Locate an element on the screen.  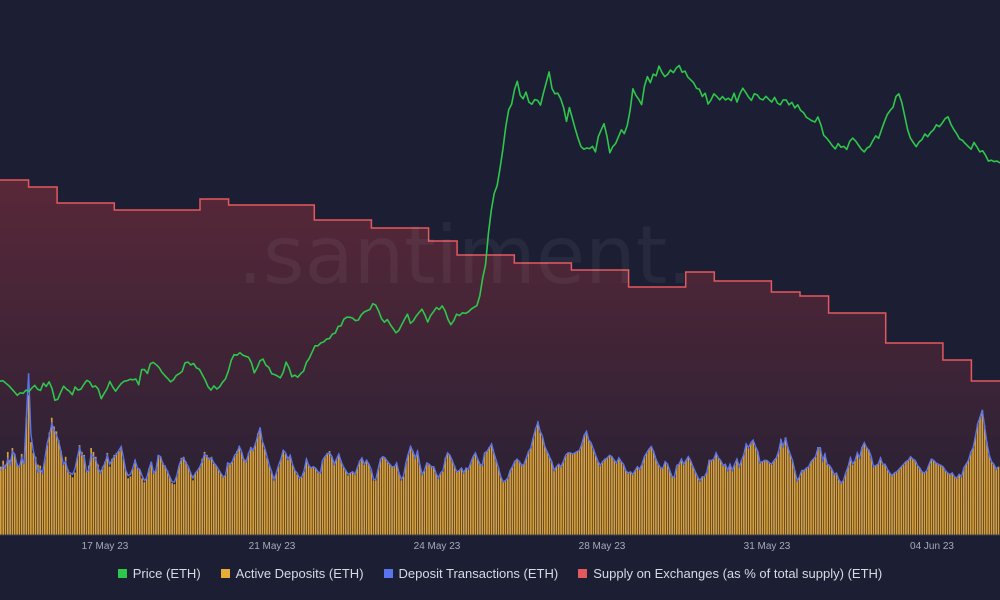
legend-item-active-deposits: Active Deposits (ETH) is located at coordinates (292, 573).